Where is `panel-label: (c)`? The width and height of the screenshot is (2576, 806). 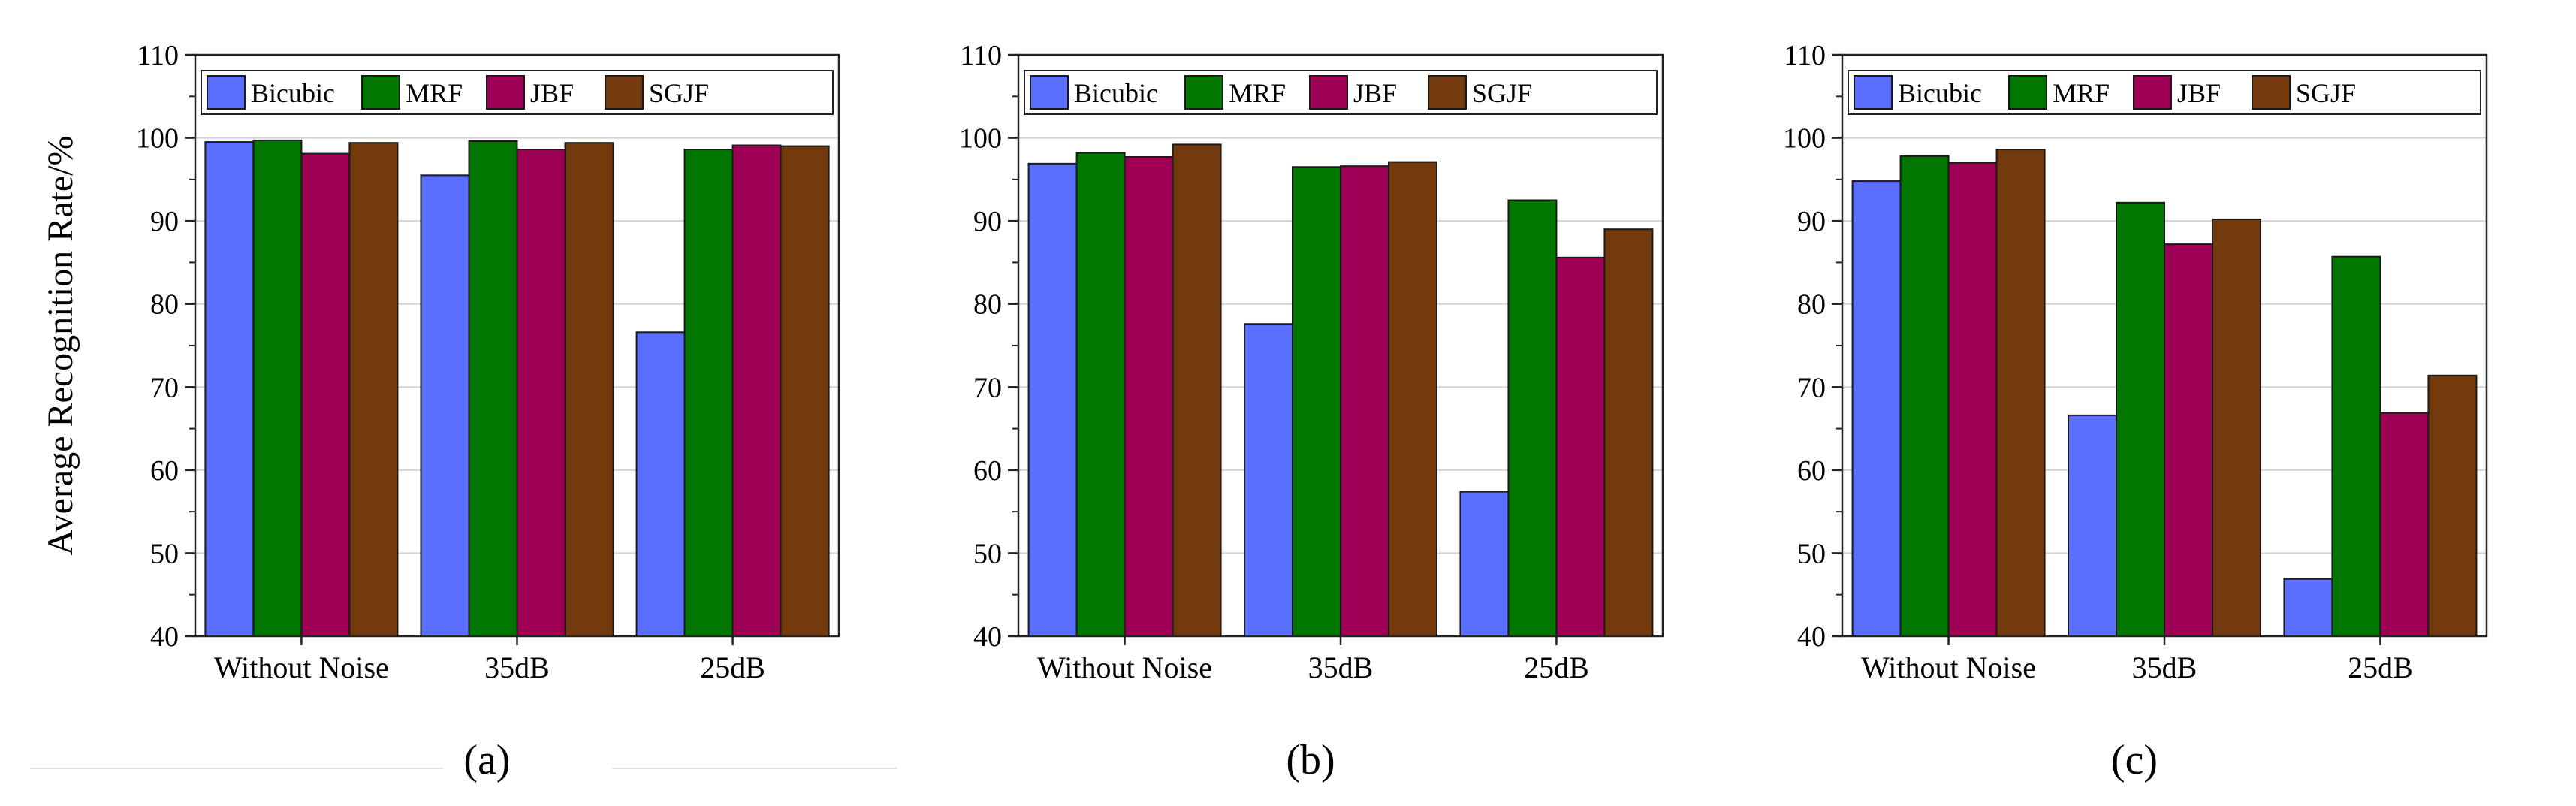 panel-label: (c) is located at coordinates (2134, 760).